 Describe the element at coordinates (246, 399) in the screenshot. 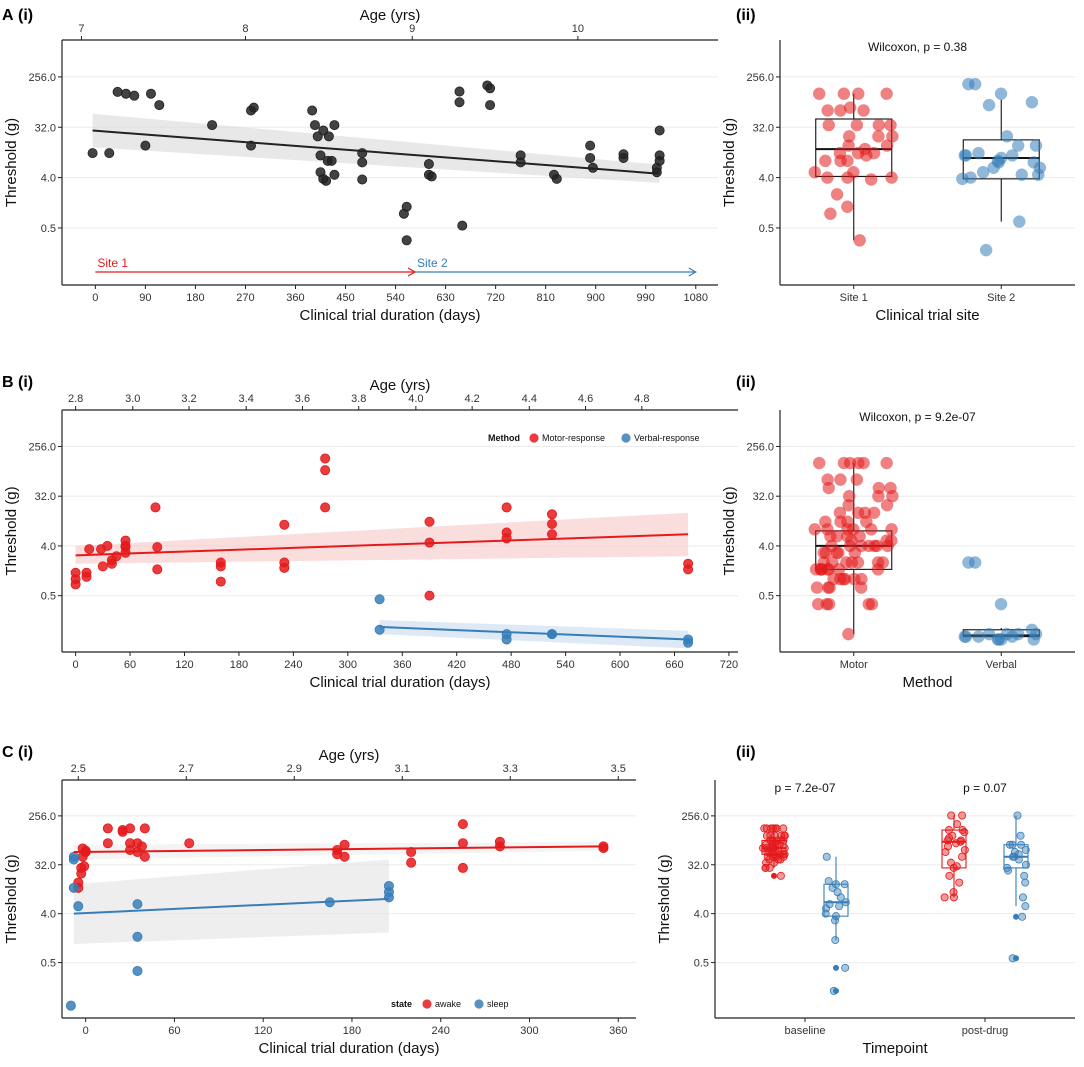

I see `top-tick-label: 3.4` at that location.